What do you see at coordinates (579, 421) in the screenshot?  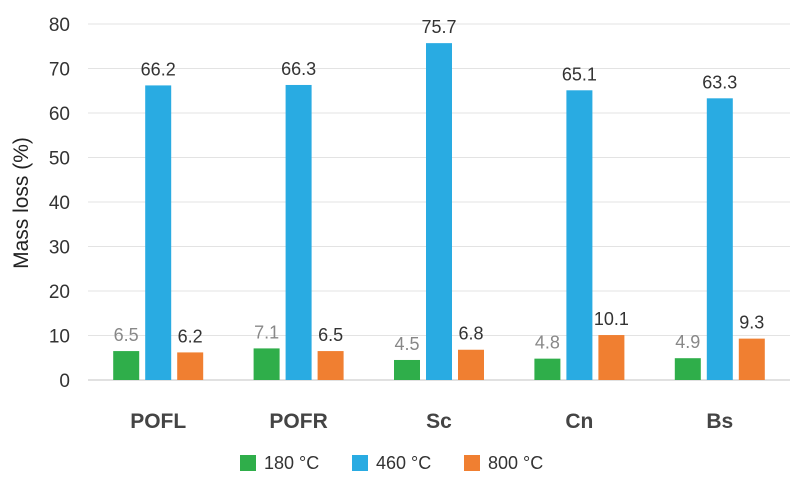 I see `x-category-label: Cn` at bounding box center [579, 421].